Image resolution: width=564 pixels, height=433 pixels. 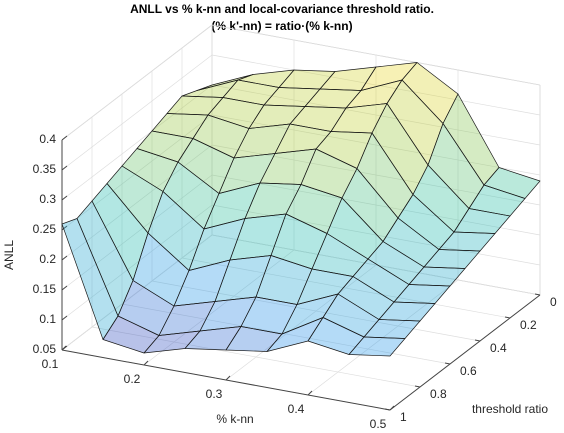 I want to click on surface-patch, so click(x=377, y=346).